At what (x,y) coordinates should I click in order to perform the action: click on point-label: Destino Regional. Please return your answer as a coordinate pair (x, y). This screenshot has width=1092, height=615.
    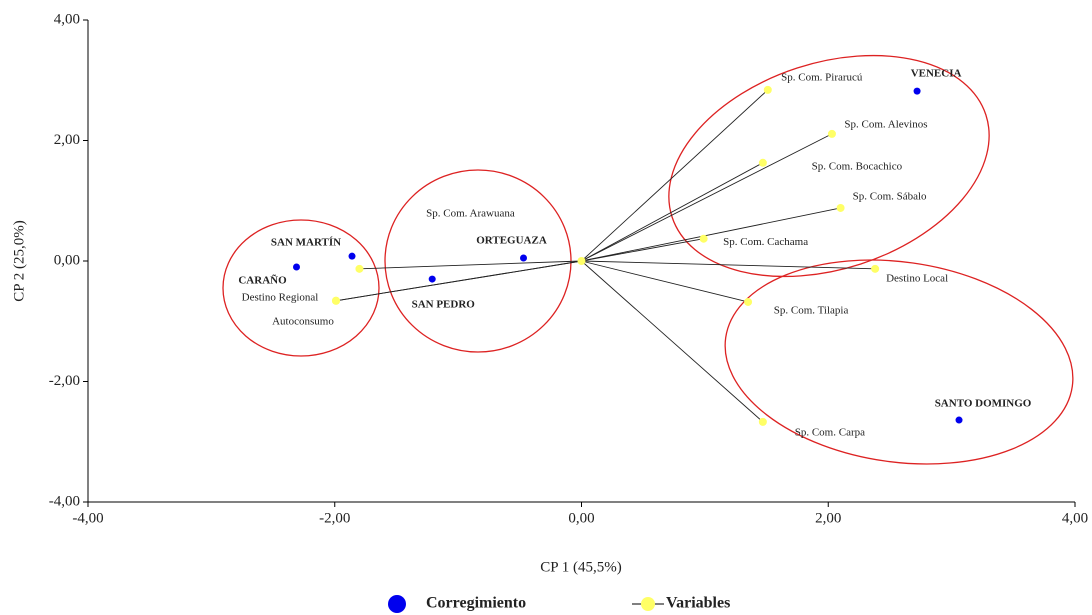
    Looking at the image, I should click on (280, 297).